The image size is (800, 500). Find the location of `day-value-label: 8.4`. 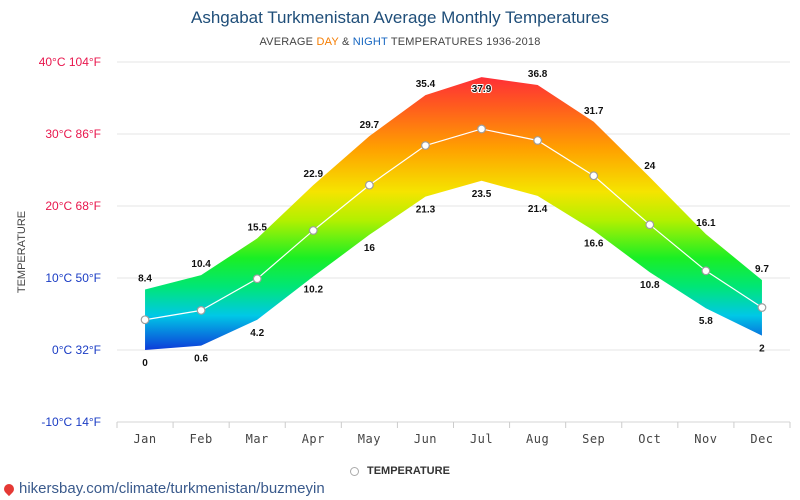

day-value-label: 8.4 is located at coordinates (145, 279).